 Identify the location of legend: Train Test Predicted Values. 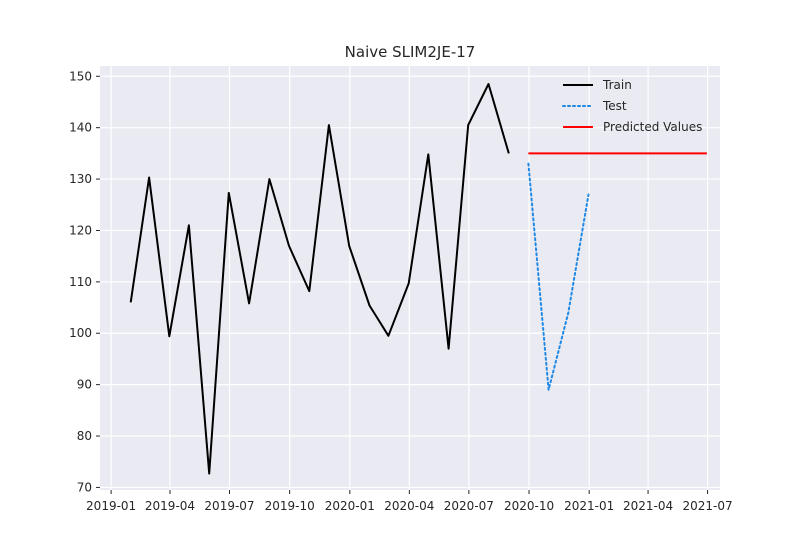
(632, 106).